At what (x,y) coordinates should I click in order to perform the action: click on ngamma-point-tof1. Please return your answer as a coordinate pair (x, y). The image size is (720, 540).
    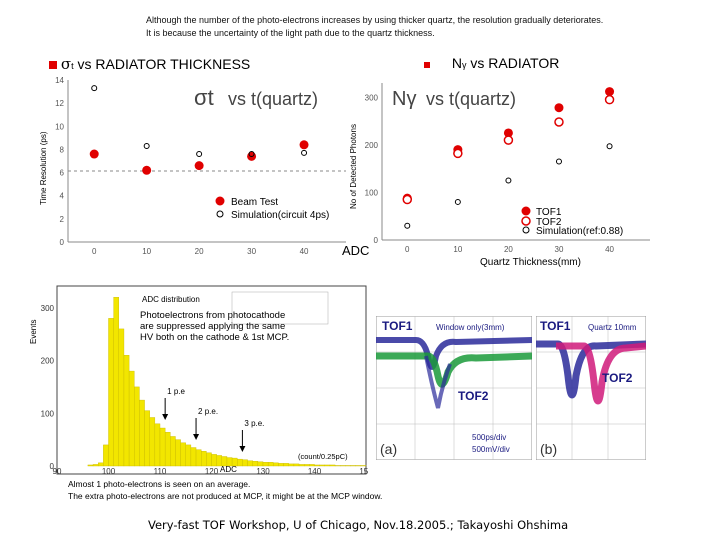
    Looking at the image, I should click on (559, 108).